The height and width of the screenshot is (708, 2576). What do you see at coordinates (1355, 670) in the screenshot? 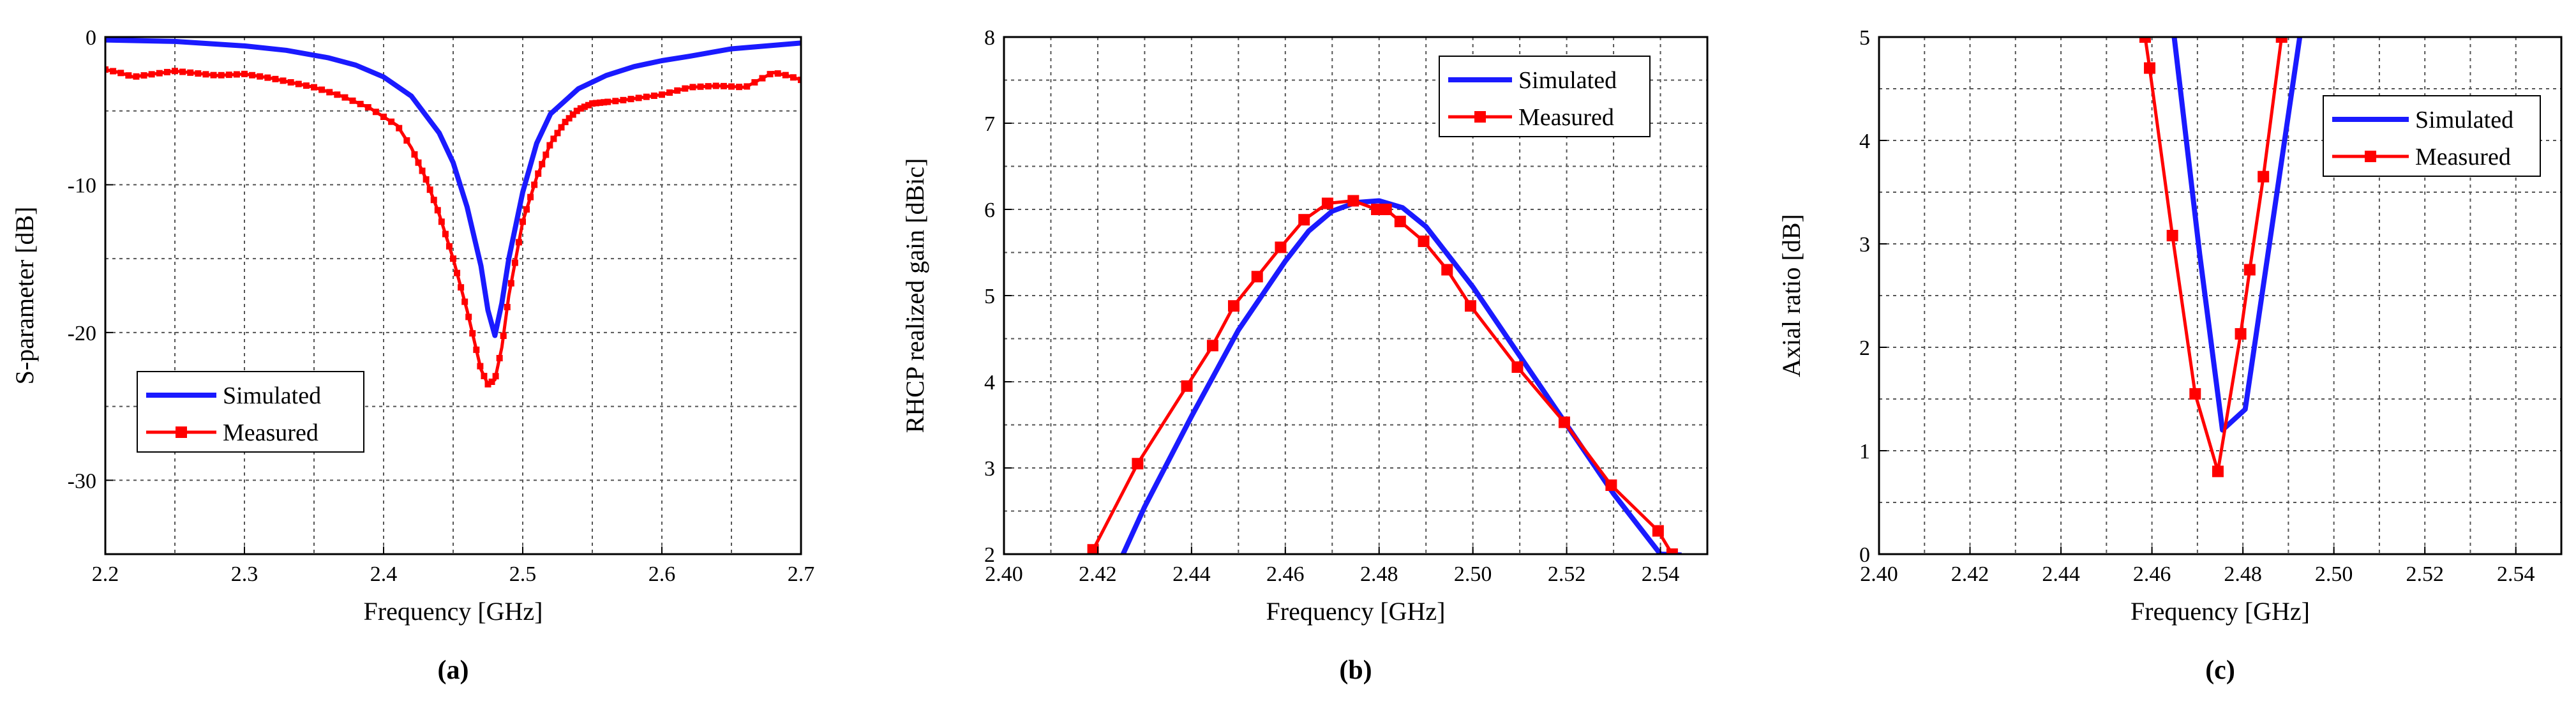
I see `panel-label: (b)` at bounding box center [1355, 670].